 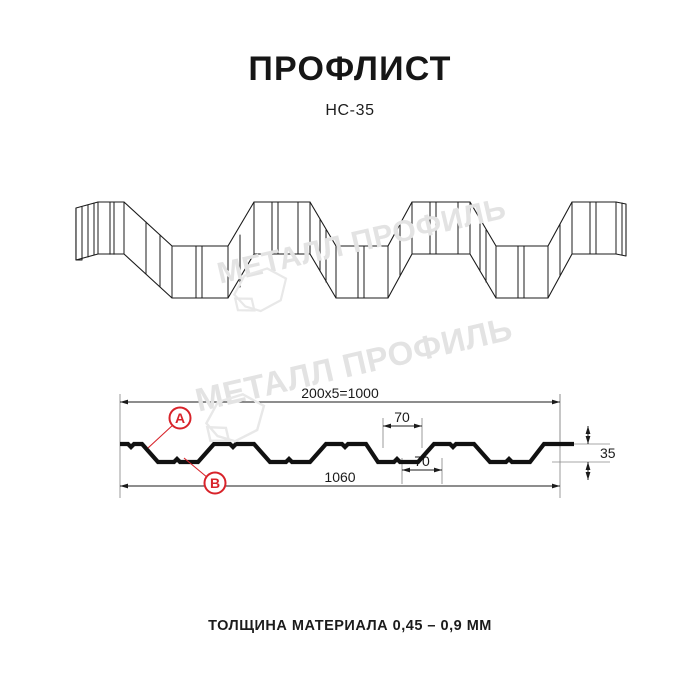 I want to click on header: ПРОФЛИСТ НС-35, so click(x=350, y=86).